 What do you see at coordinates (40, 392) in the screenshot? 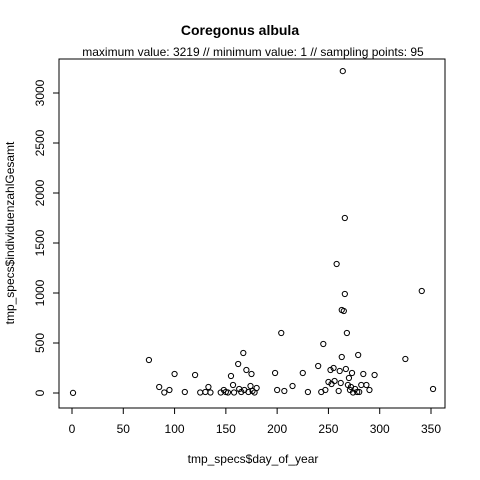
I see `y-tick-label: 0` at bounding box center [40, 392].